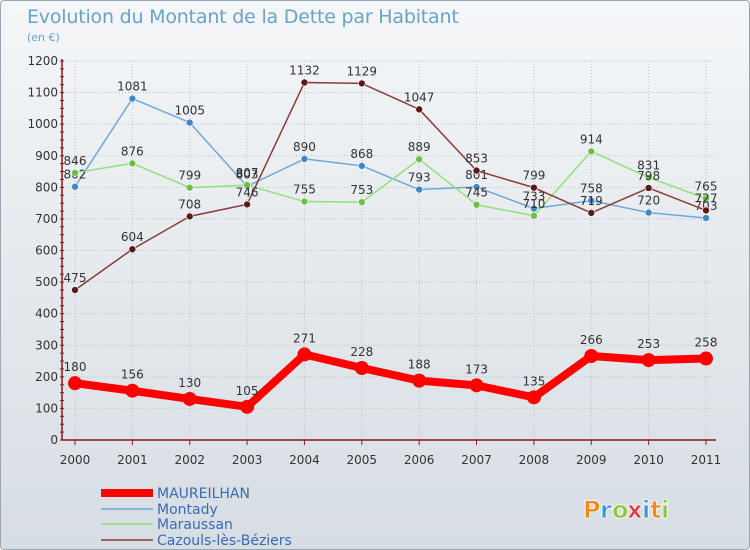 This screenshot has width=750, height=550. Describe the element at coordinates (533, 204) in the screenshot. I see `data-label: 710` at that location.